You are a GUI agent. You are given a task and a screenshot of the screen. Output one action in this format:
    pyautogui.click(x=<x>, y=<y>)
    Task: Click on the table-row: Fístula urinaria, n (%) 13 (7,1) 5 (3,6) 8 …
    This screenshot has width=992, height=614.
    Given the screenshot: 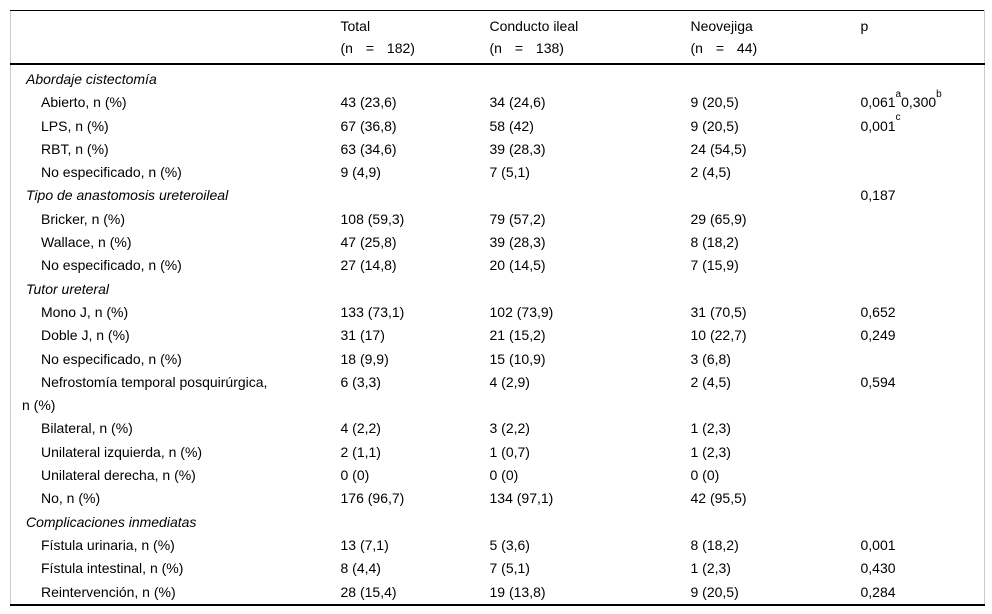 What is the action you would take?
    pyautogui.click(x=498, y=545)
    